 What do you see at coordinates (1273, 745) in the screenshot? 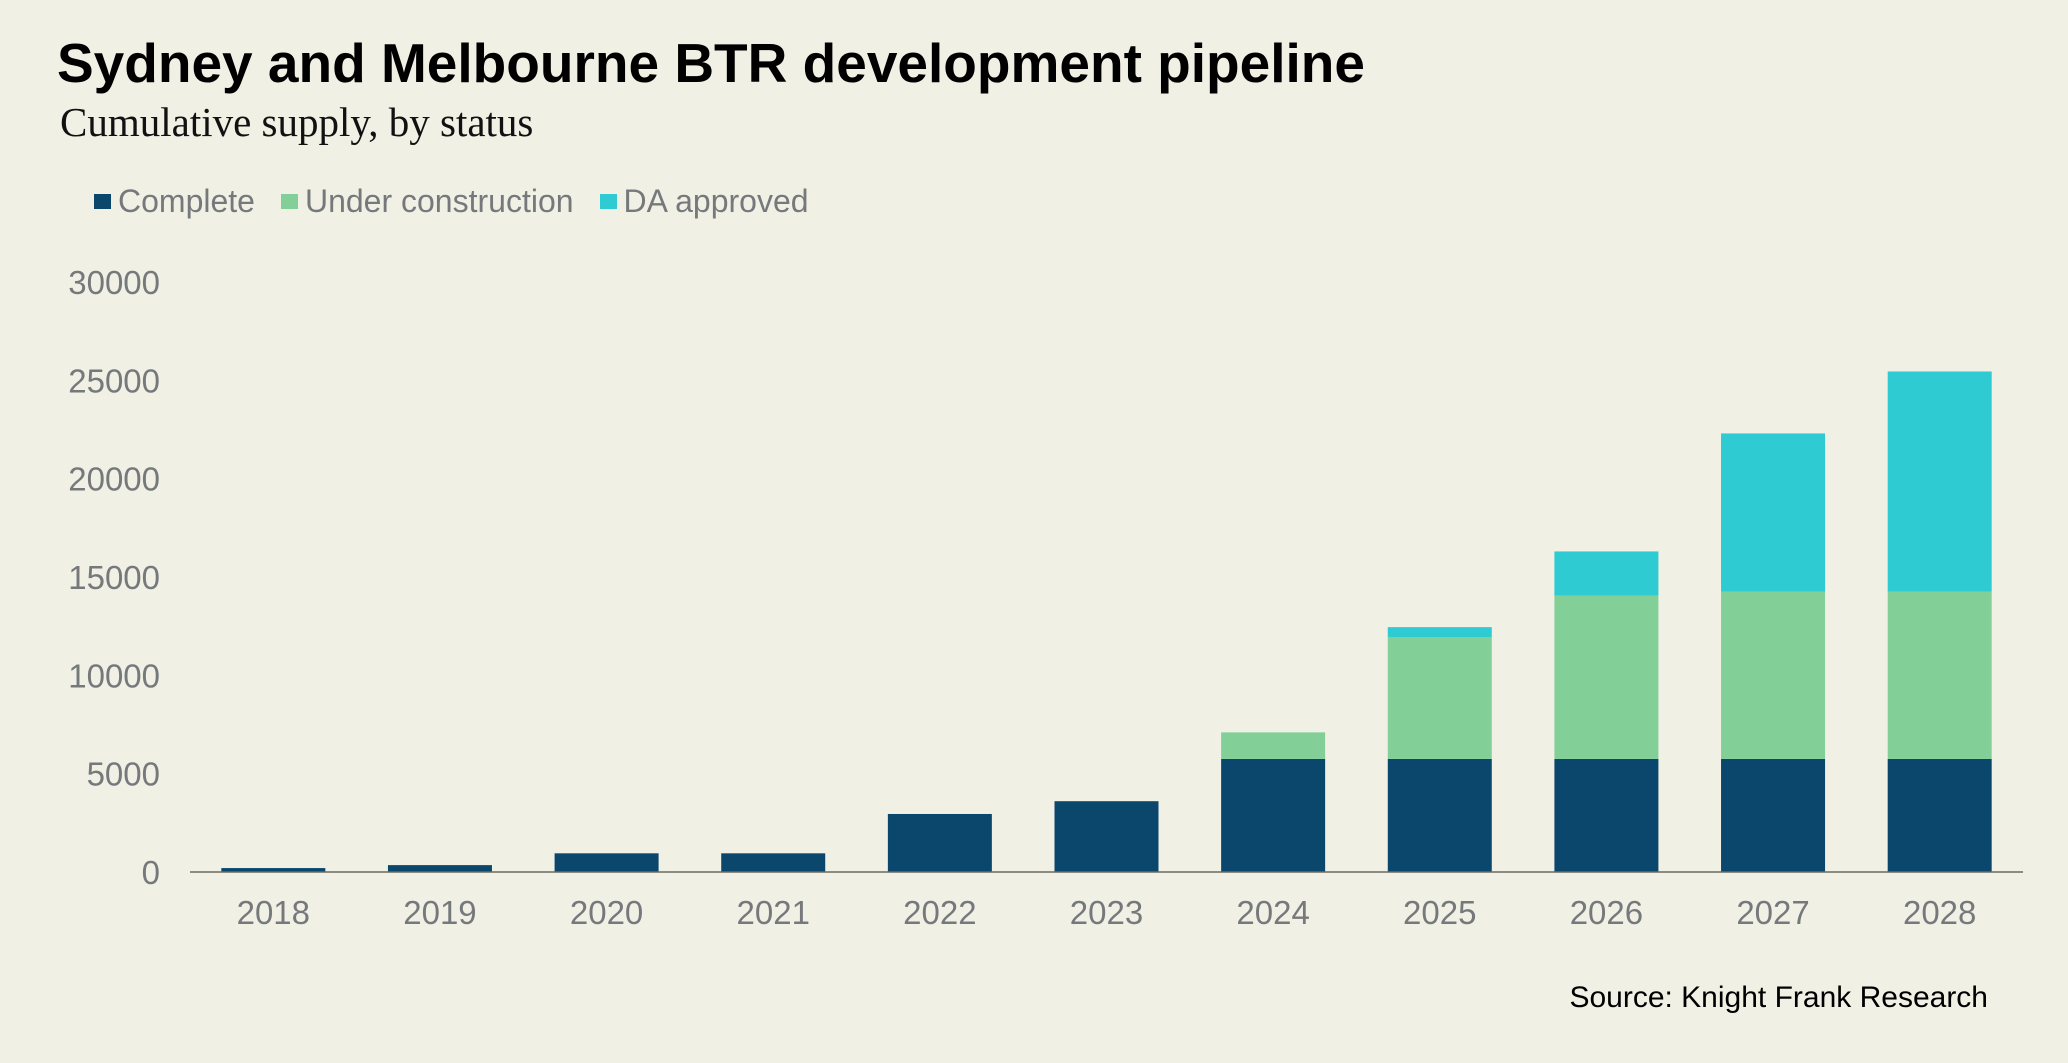
I see `bar-under-construction-2024` at bounding box center [1273, 745].